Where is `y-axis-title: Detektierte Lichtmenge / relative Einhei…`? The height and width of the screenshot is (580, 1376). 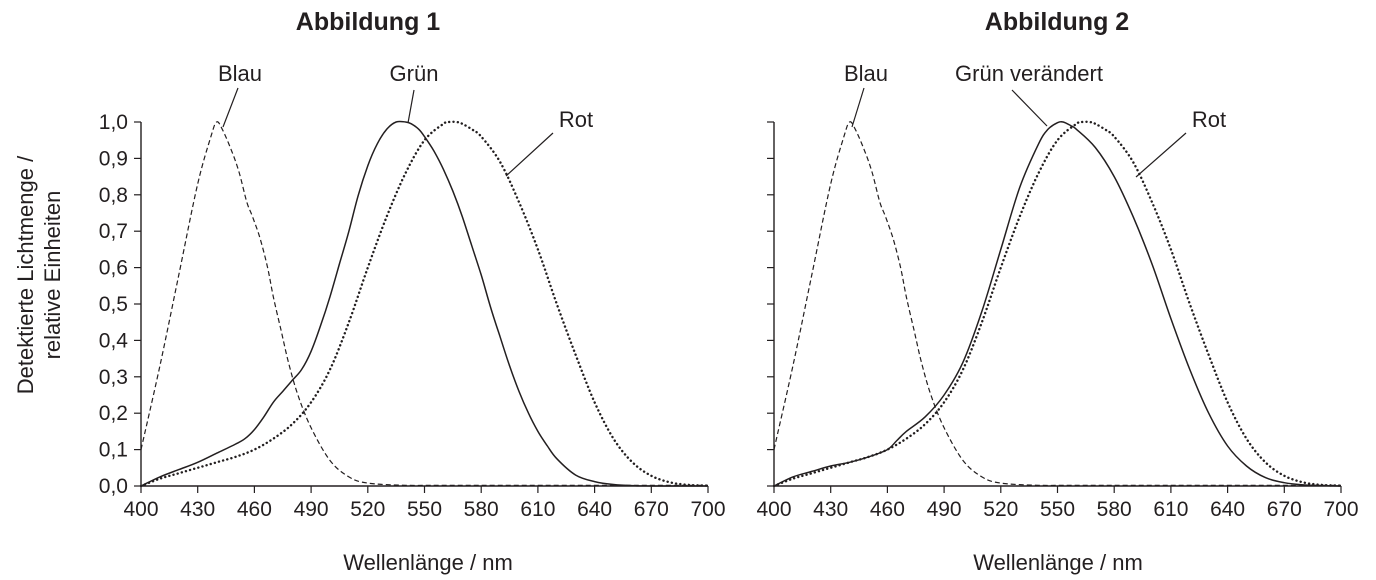
y-axis-title: Detektierte Lichtmenge / relative Einhei… is located at coordinates (39, 274).